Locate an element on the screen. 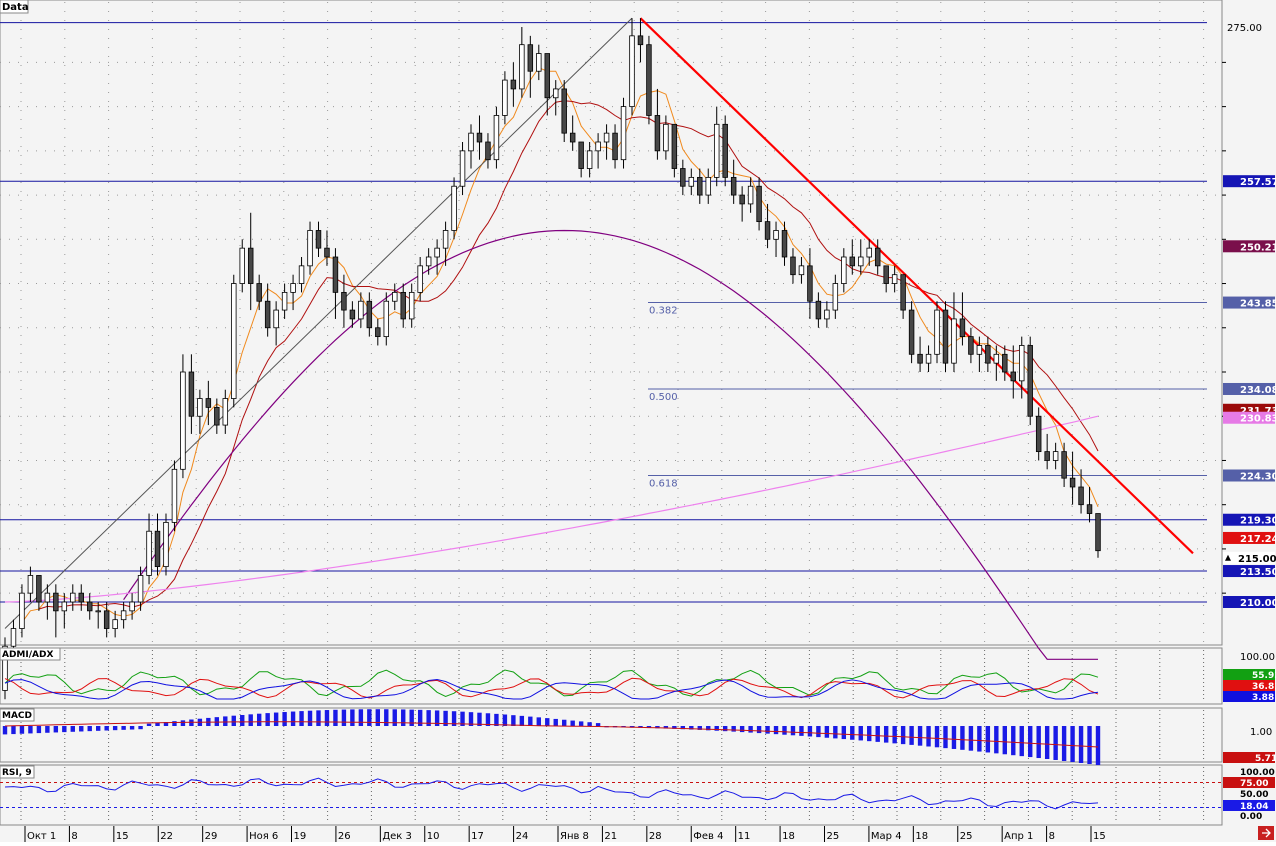 This screenshot has width=1276, height=846. x-axis-label: Ноя 6 is located at coordinates (263, 836).